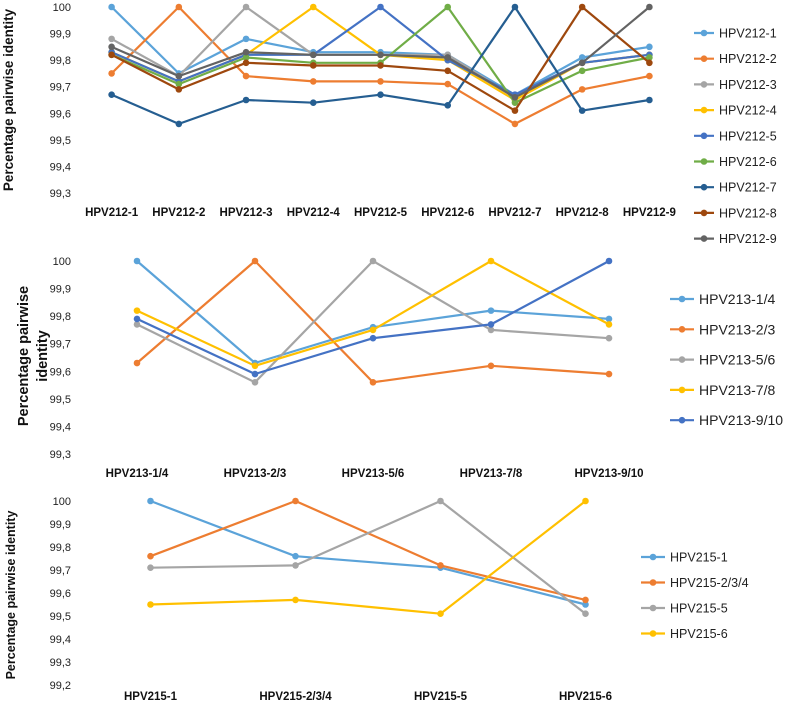 This screenshot has height=710, width=790. I want to click on x-category-label: HPV212-5, so click(381, 213).